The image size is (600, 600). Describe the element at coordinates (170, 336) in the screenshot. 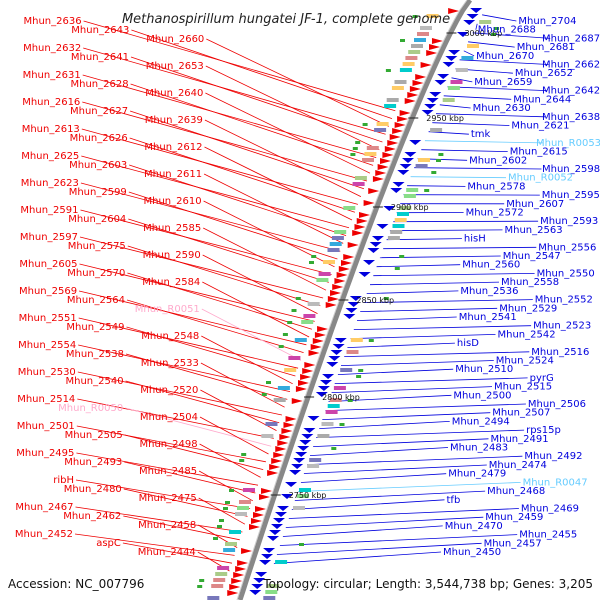

I see `left-gene-label: Mhun_2548` at that location.